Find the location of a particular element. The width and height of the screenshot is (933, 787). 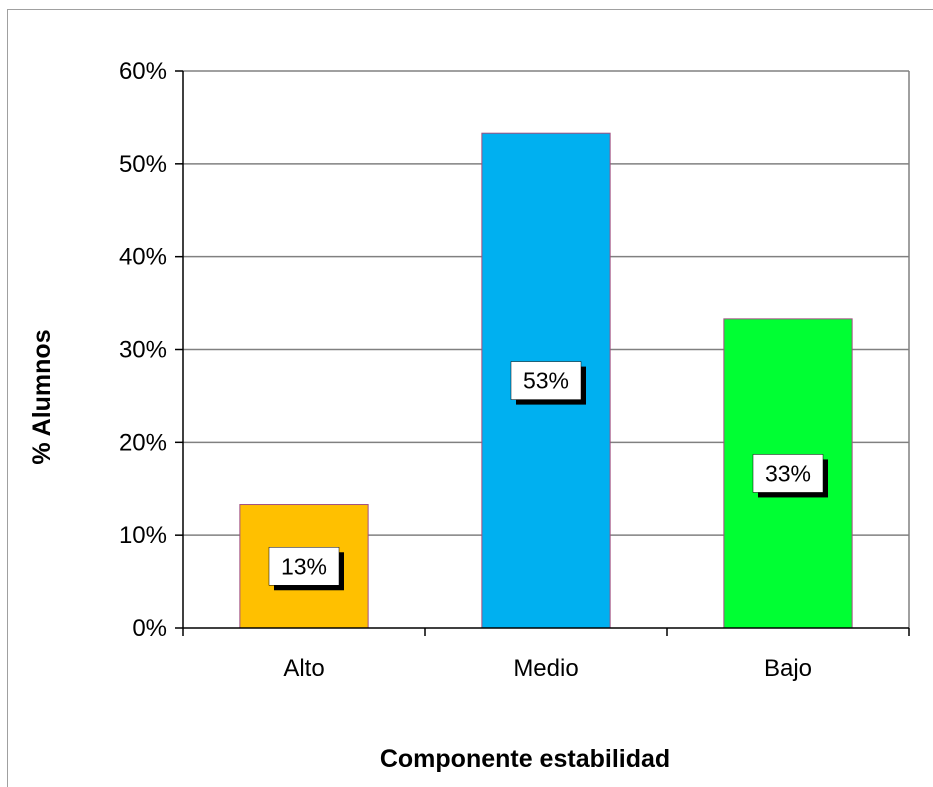

y-tick-label: 40% is located at coordinates (143, 257).